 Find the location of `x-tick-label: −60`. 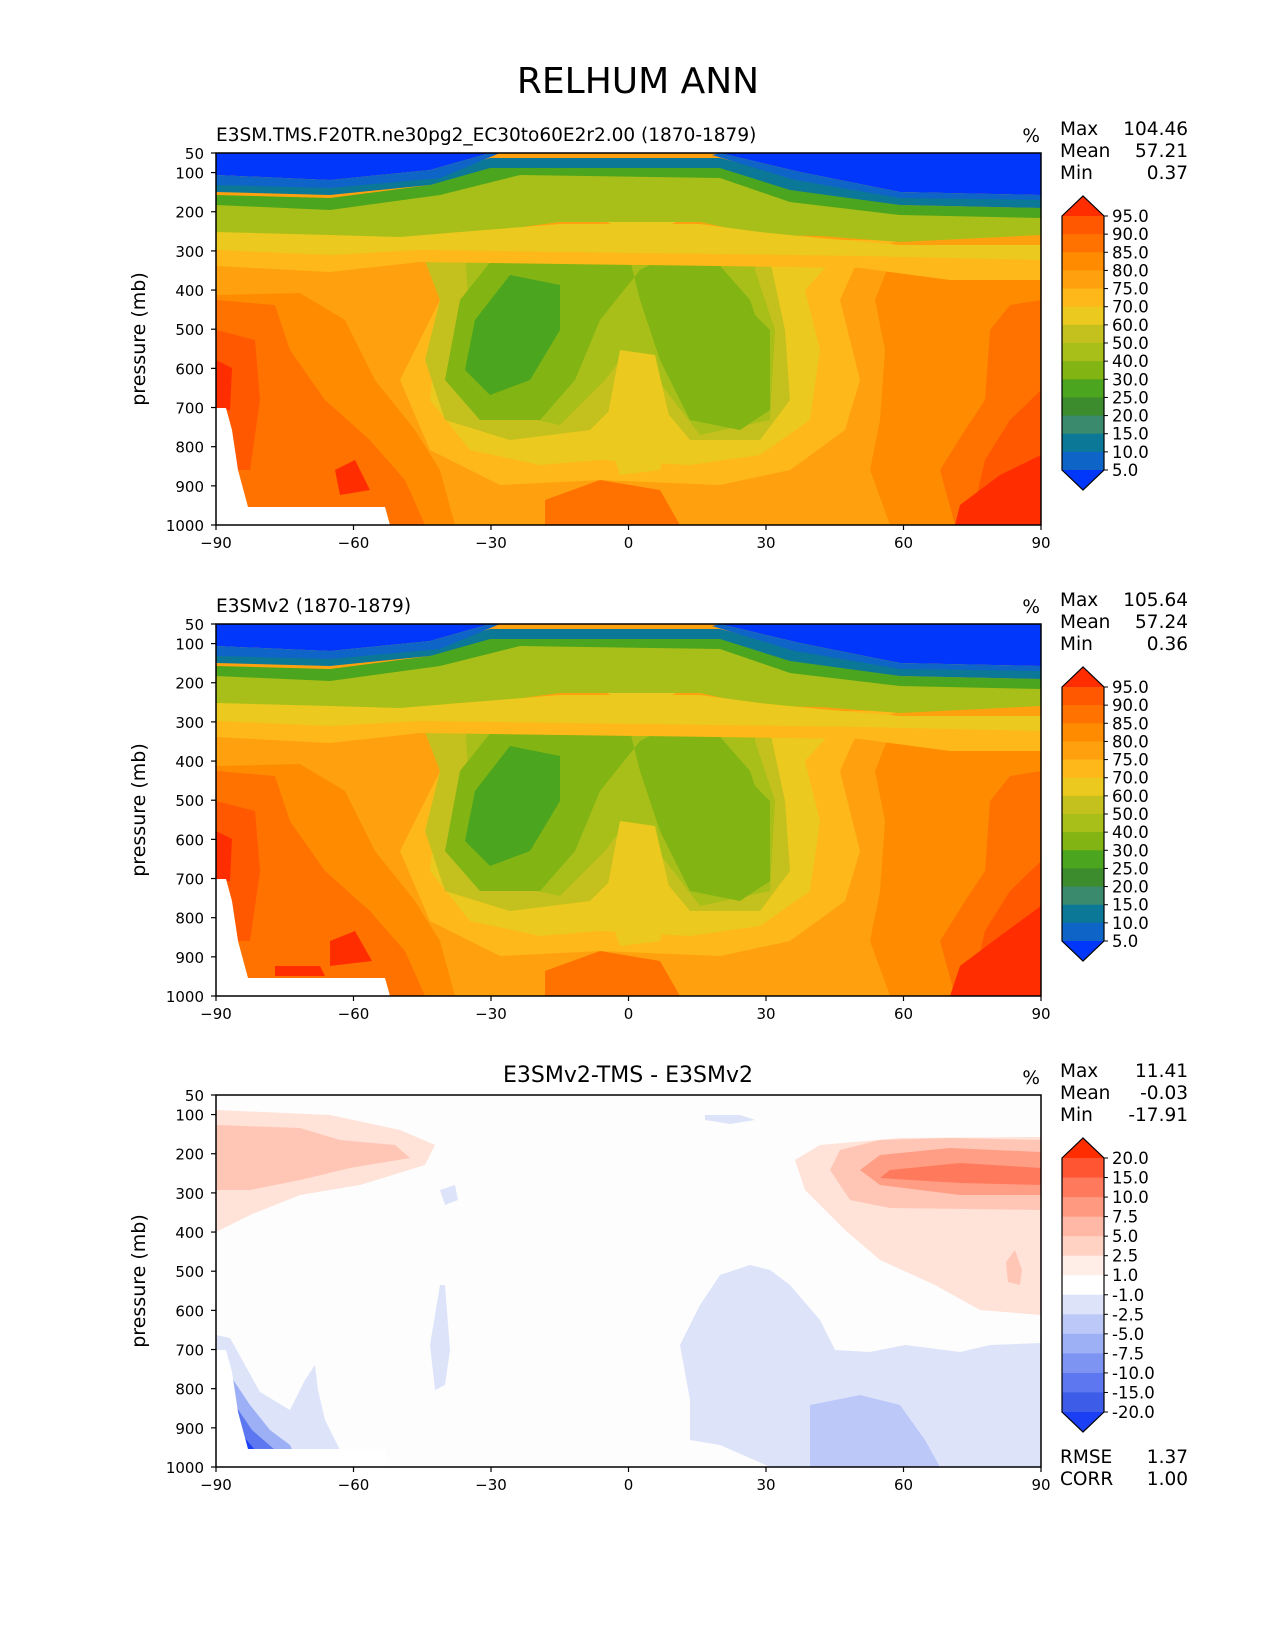

x-tick-label: −60 is located at coordinates (354, 543).